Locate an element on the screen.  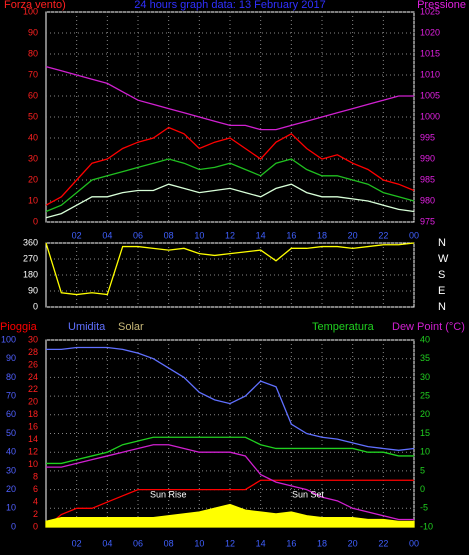
x-tick-label: 18 is located at coordinates (322, 543).